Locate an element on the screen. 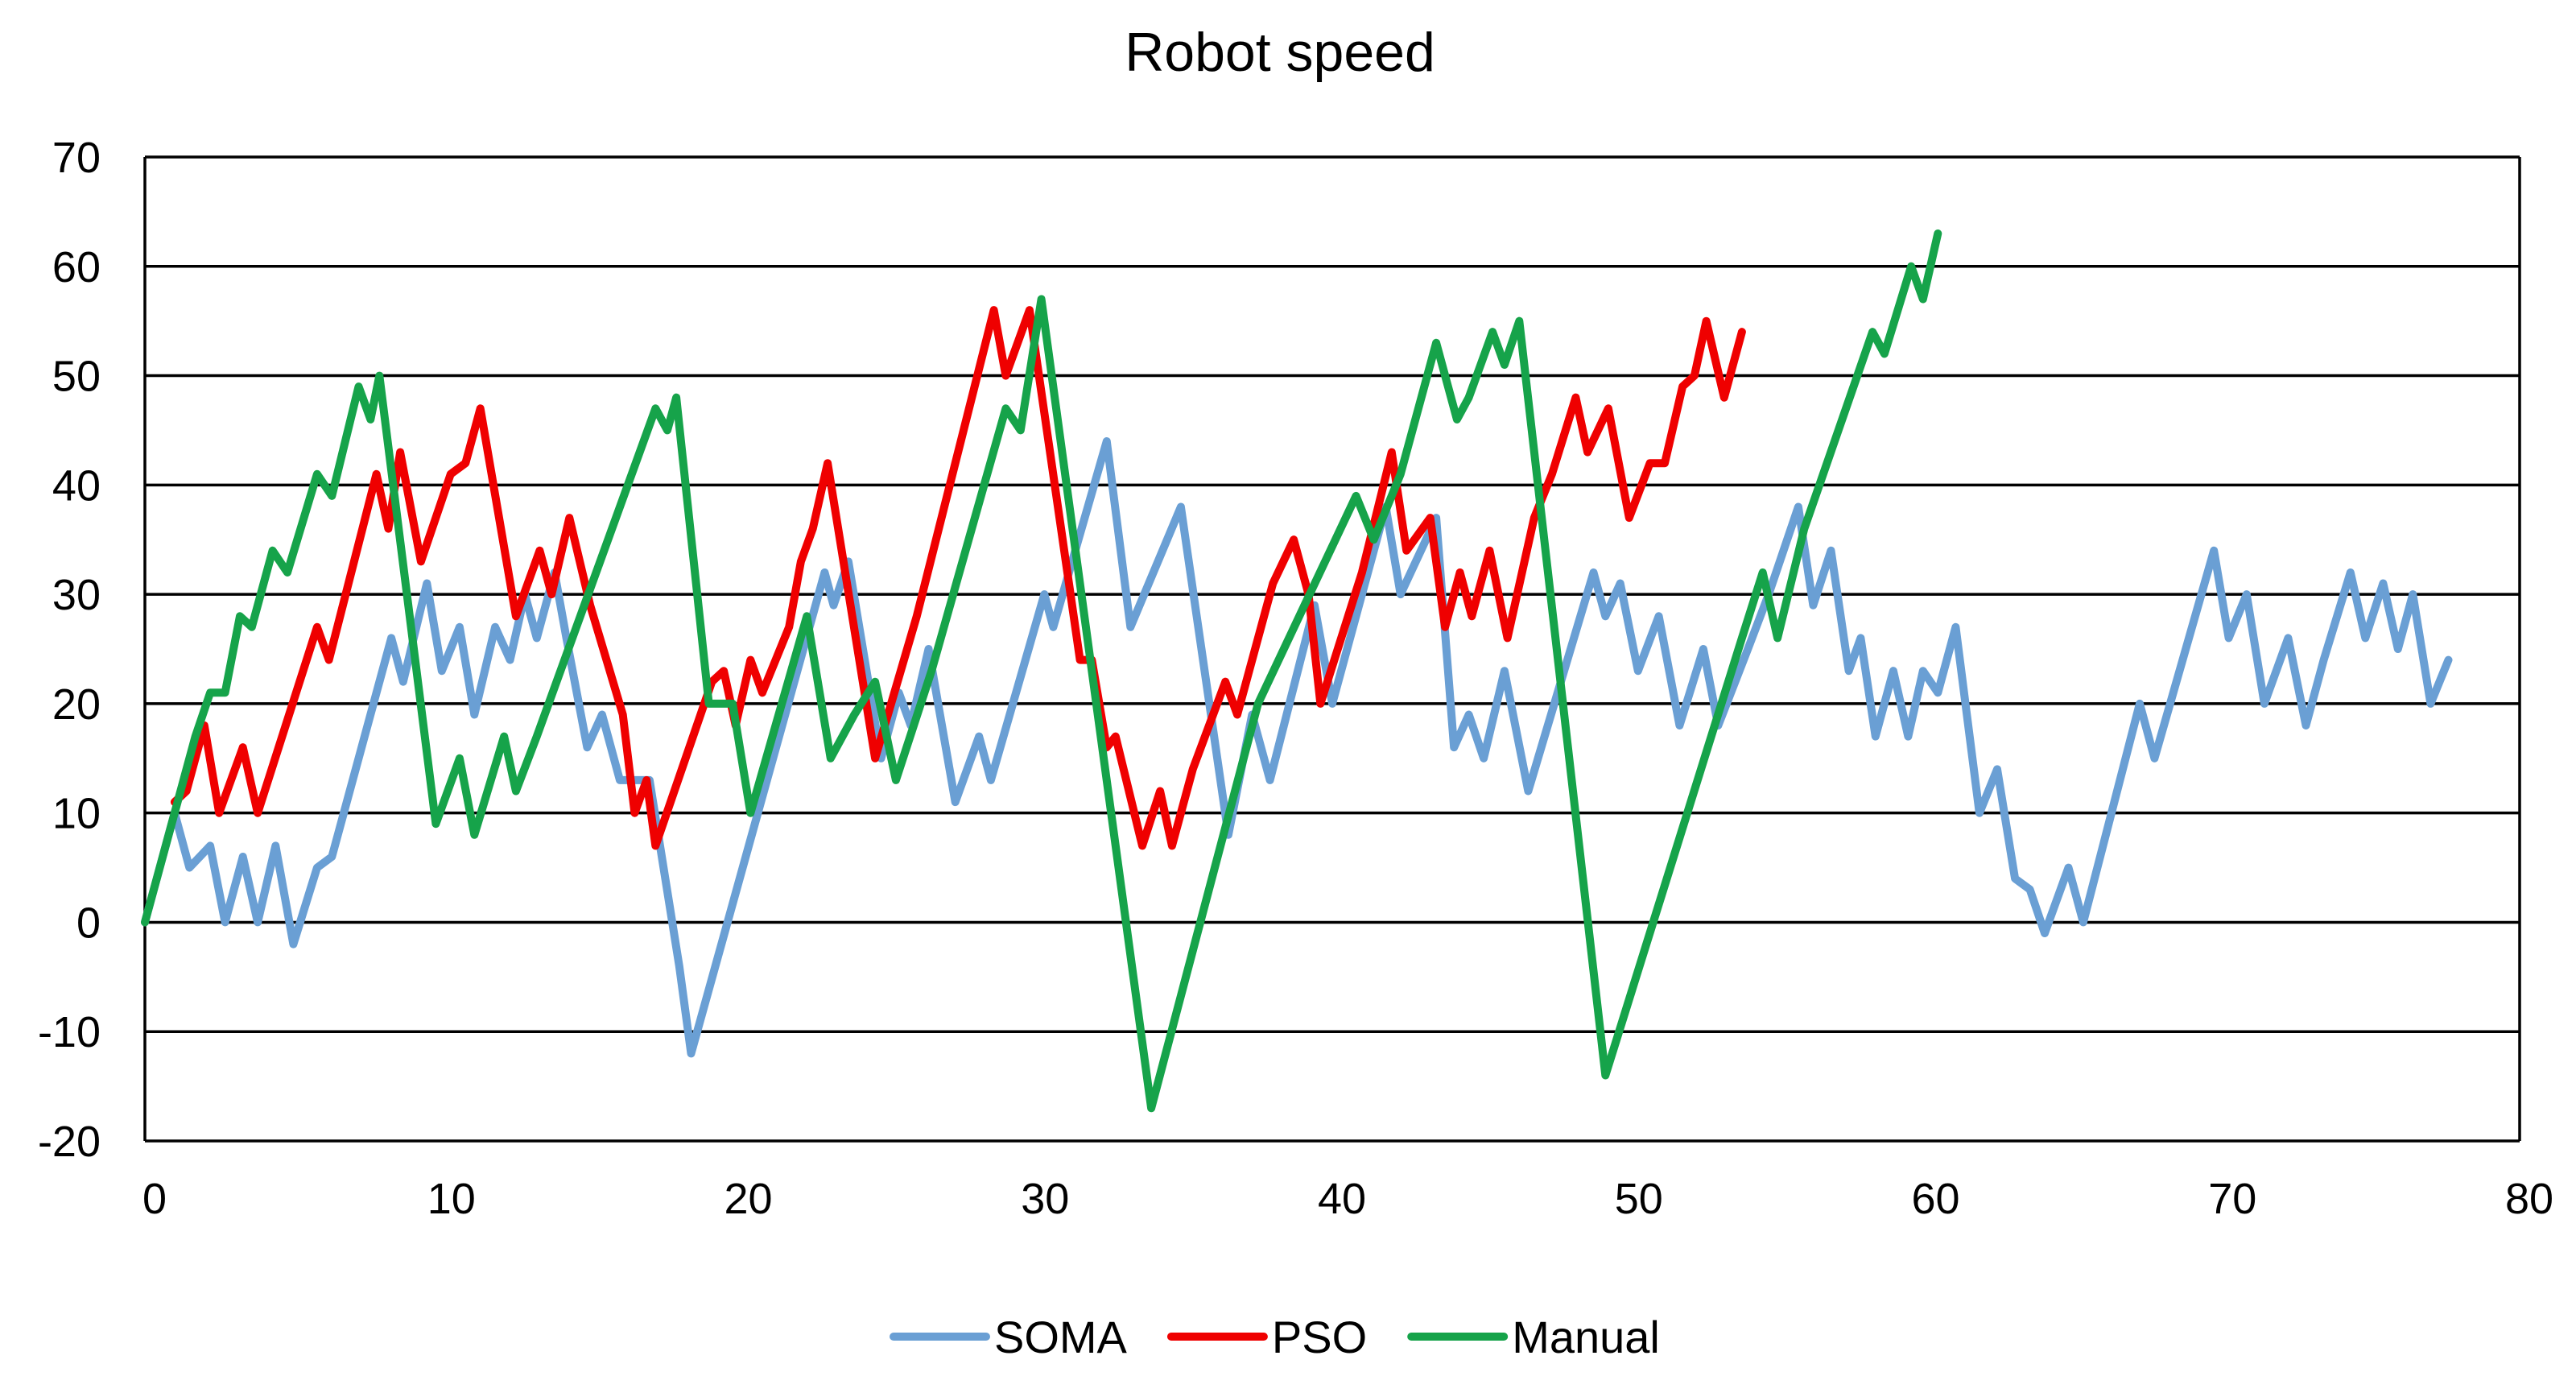 Image resolution: width=2576 pixels, height=1397 pixels. x-axis-tick-labels: 0 10 20 30 40 50 60 70 80 is located at coordinates (1347, 1199).